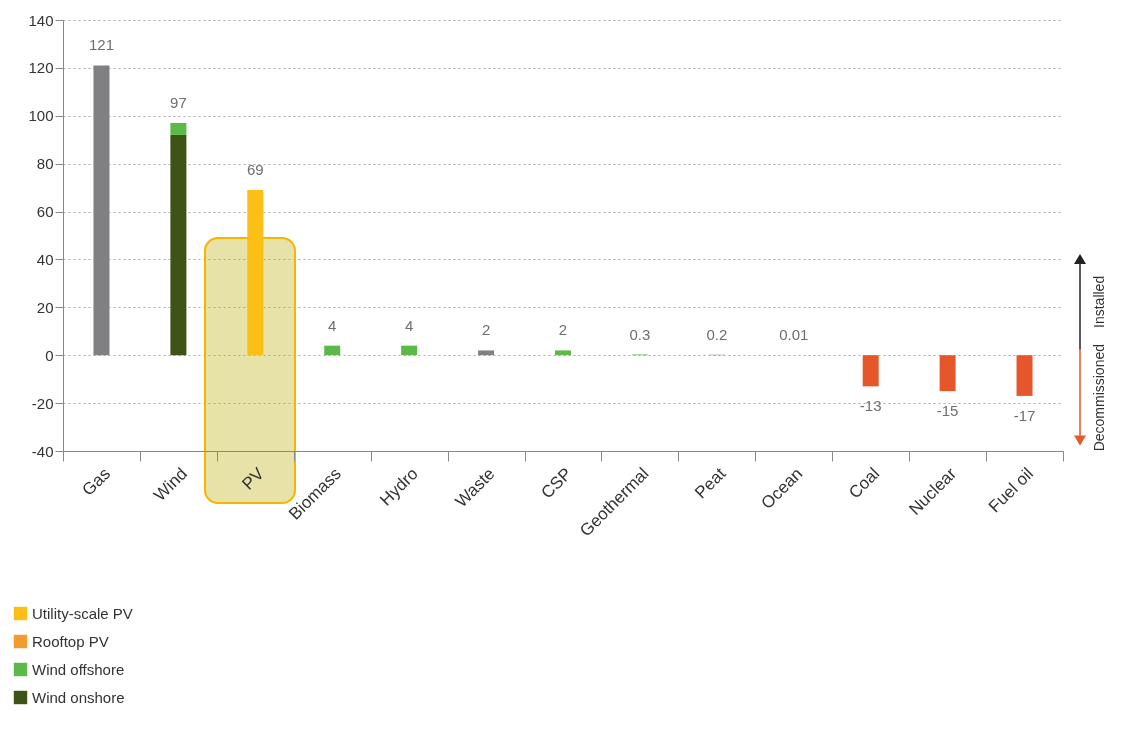 This screenshot has height=732, width=1130. What do you see at coordinates (70, 641) in the screenshot?
I see `legend-label: Rooftop PV` at bounding box center [70, 641].